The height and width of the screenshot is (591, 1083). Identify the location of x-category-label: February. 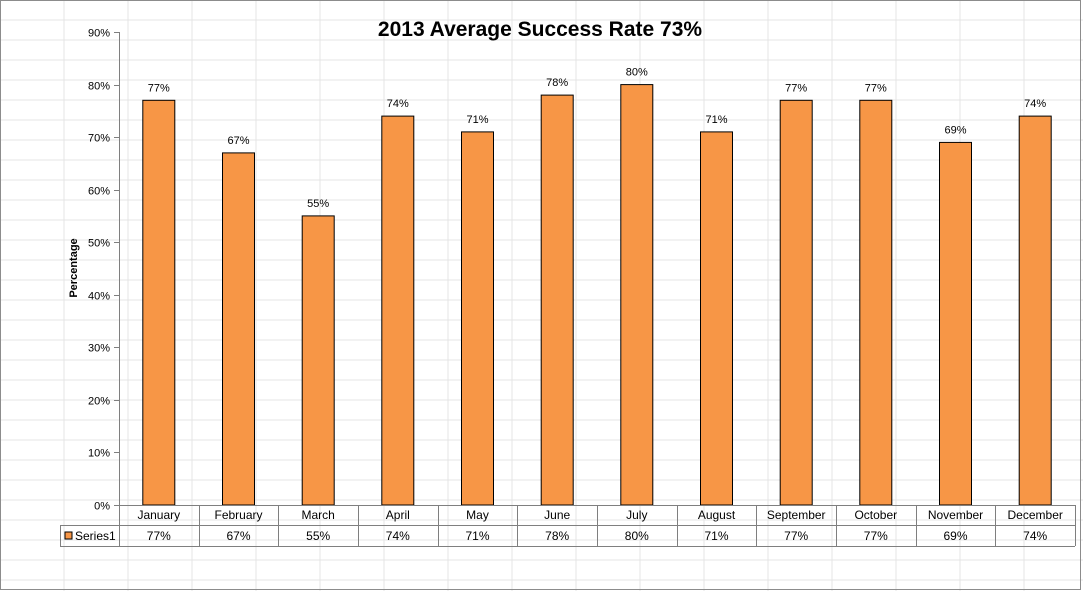
(238, 515).